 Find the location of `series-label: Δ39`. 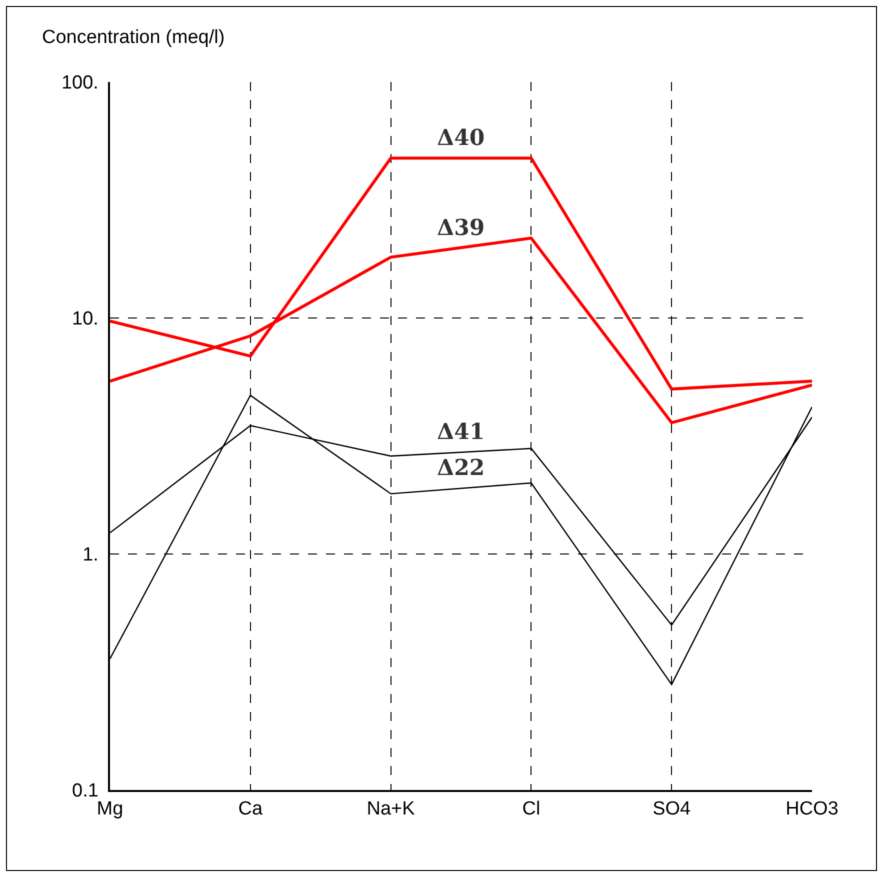

series-label: Δ39 is located at coordinates (461, 228).